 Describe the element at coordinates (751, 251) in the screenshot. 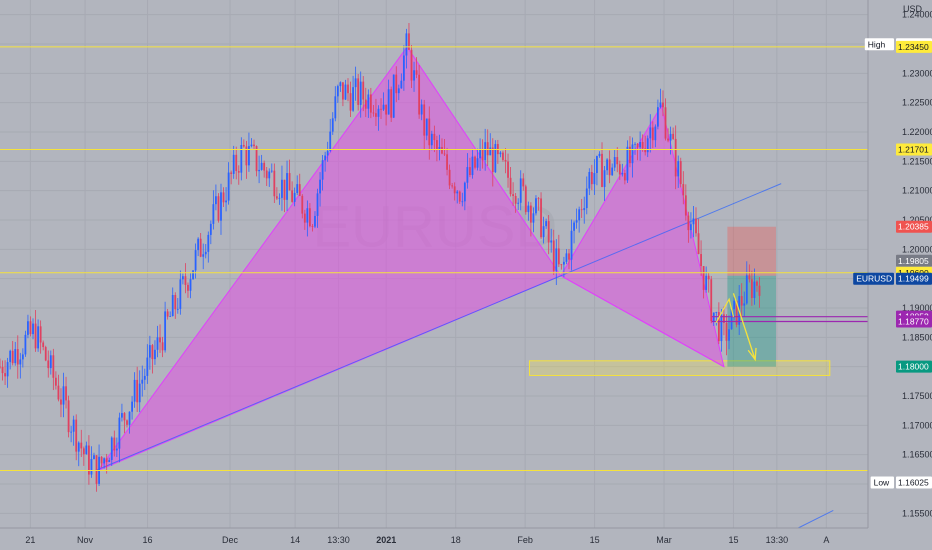

I see `position-stop-zone` at that location.